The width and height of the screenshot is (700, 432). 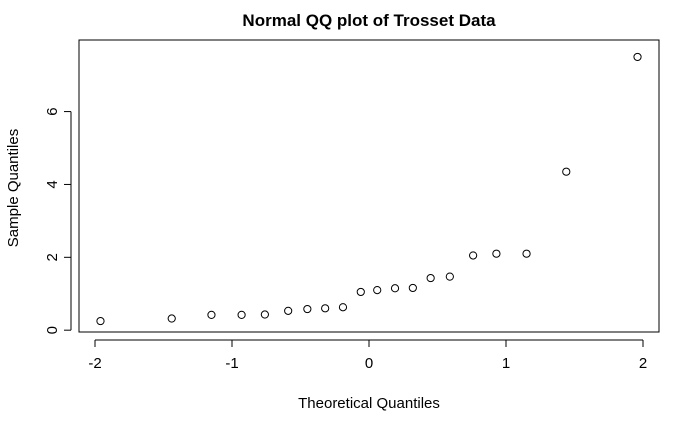 I want to click on x-axis: -2 -1 0 1 2, so click(x=367, y=355).